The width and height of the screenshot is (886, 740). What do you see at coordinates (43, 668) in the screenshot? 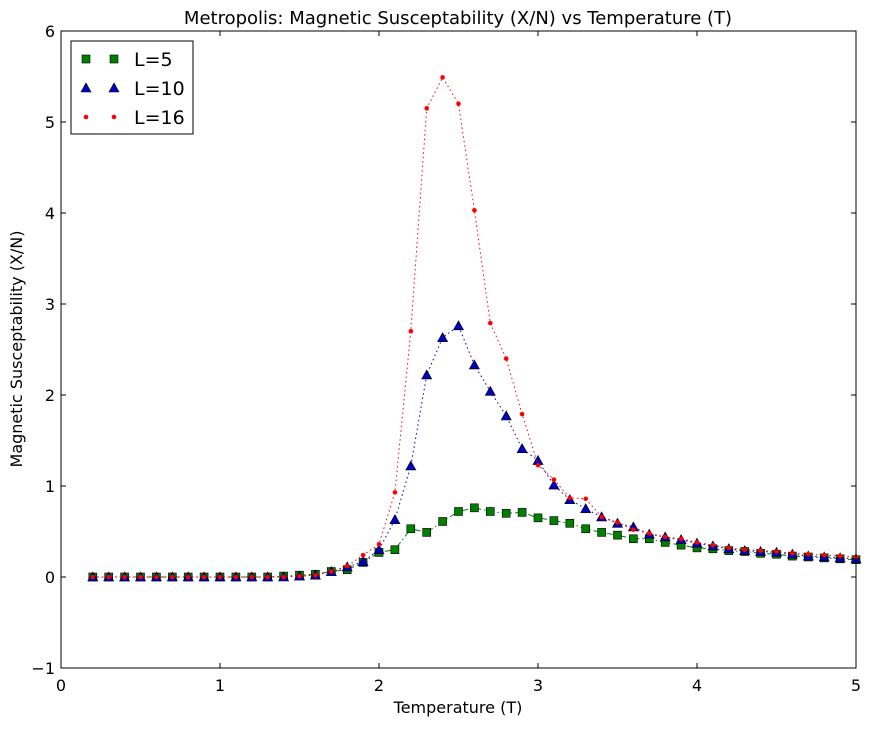
I see `y-tick-label: −1` at bounding box center [43, 668].